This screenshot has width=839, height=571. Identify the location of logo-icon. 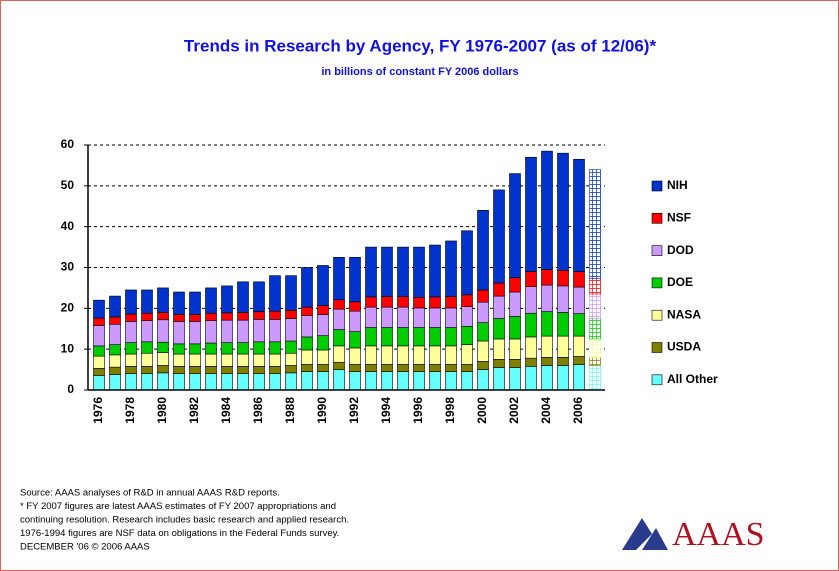
(655, 539).